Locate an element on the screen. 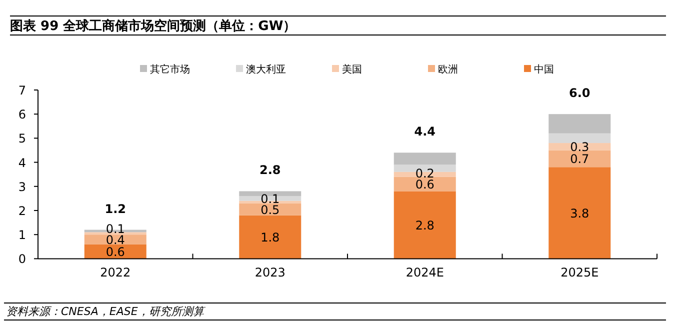 Image resolution: width=686 pixels, height=333 pixels. total-label: 6.0 is located at coordinates (579, 93).